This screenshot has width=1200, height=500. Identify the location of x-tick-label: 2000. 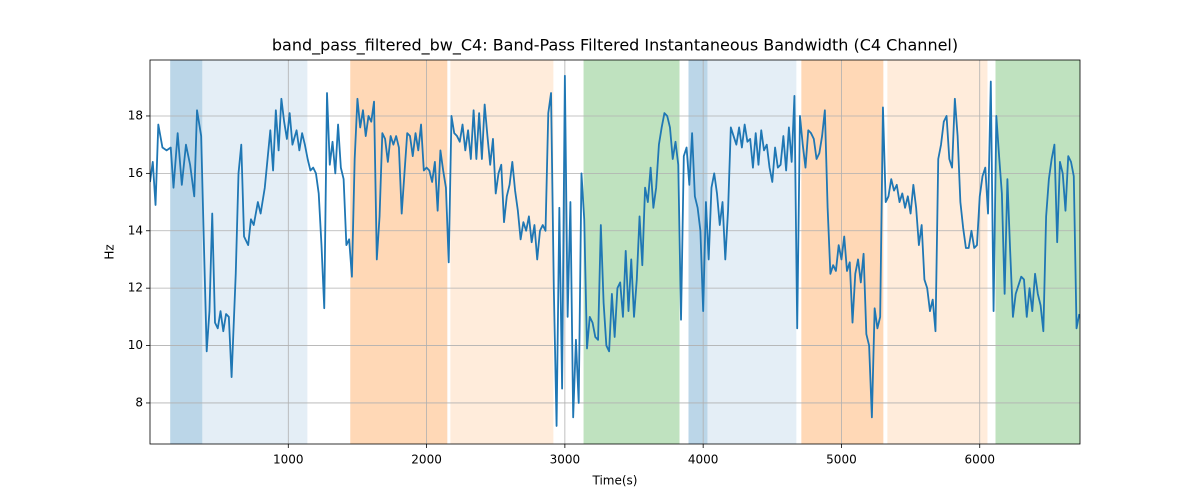
(426, 460).